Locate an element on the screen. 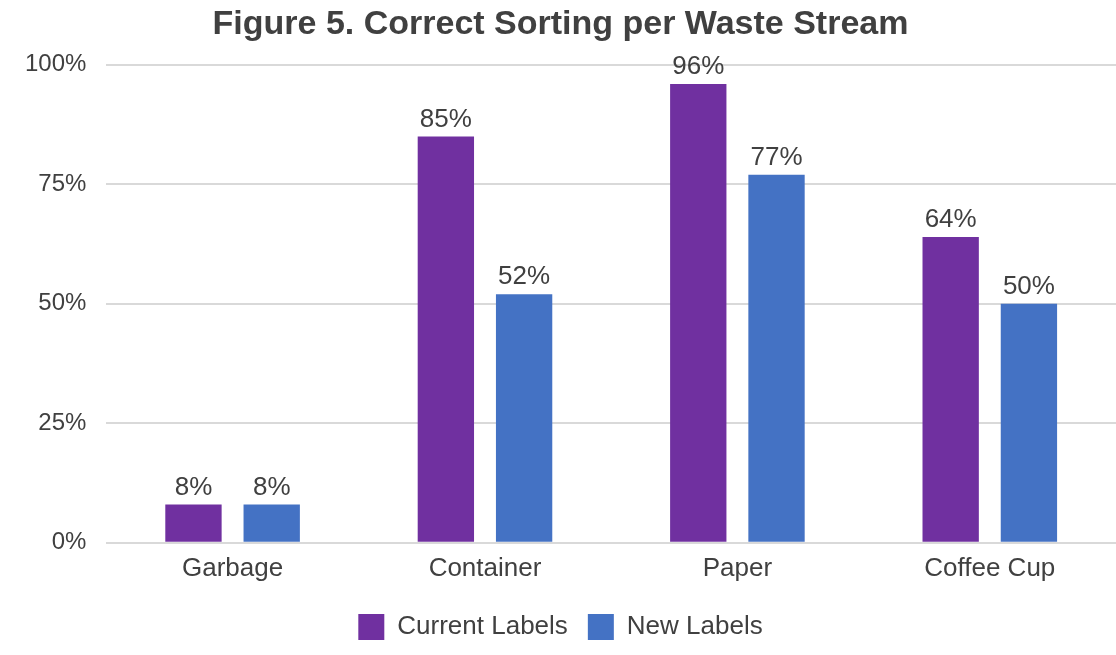 This screenshot has width=1116, height=655. y-tick-label: 50% is located at coordinates (62, 302).